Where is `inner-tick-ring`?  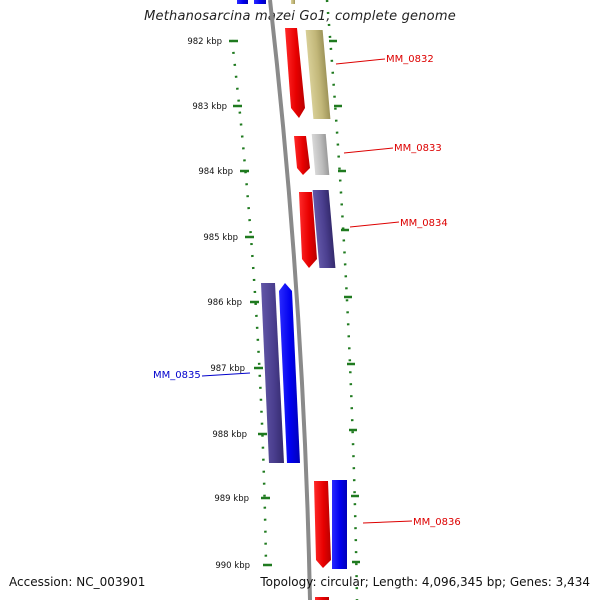
inner-tick-ring is located at coordinates (249, 302).